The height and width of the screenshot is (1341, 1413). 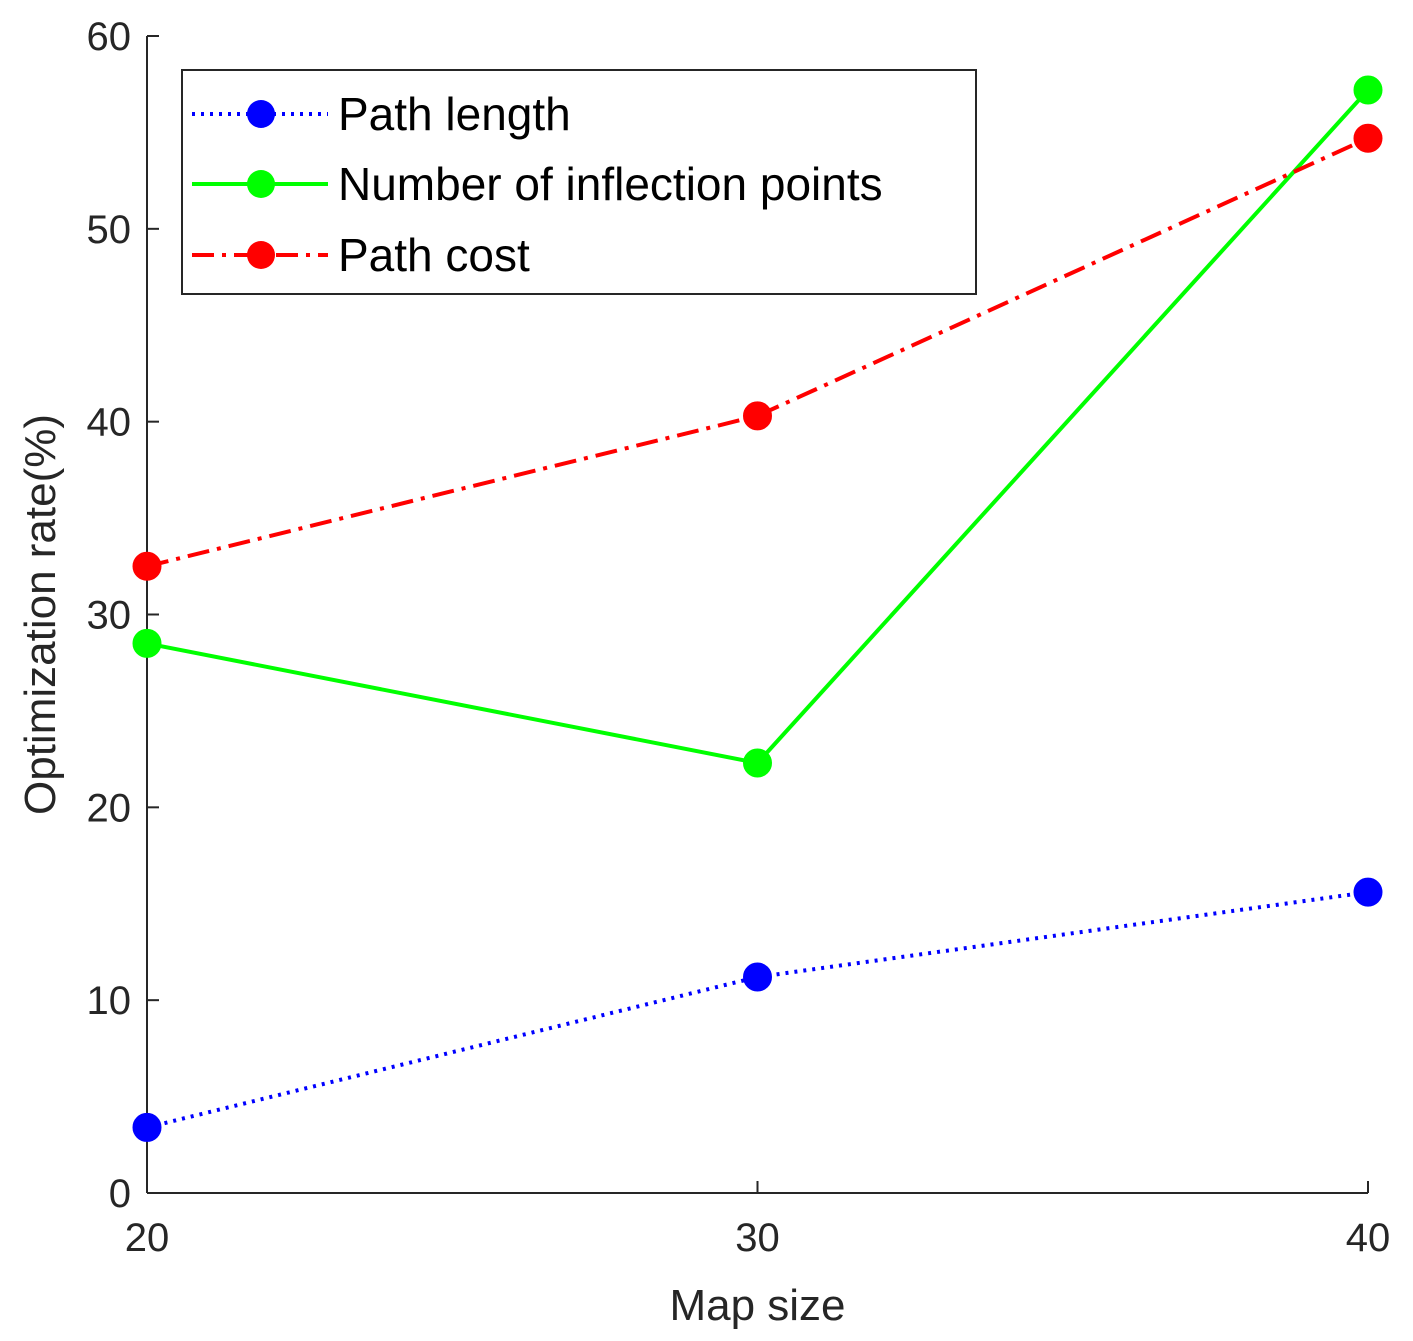 What do you see at coordinates (109, 230) in the screenshot?
I see `y-tick-label: 50` at bounding box center [109, 230].